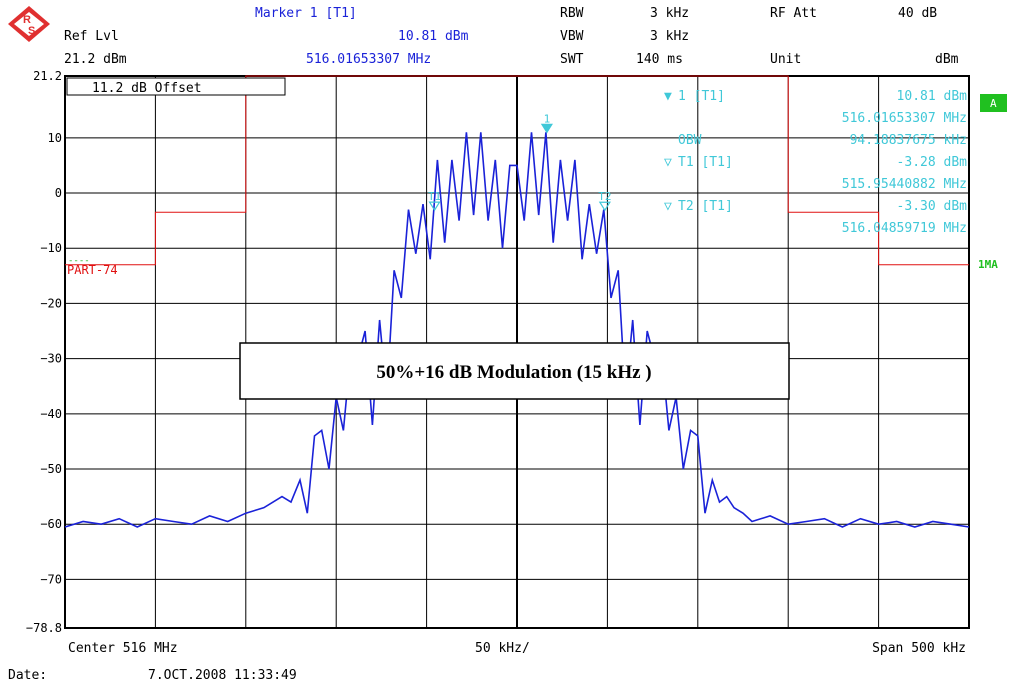  Describe the element at coordinates (51, 359) in the screenshot. I see `y-tick-label: −30` at that location.